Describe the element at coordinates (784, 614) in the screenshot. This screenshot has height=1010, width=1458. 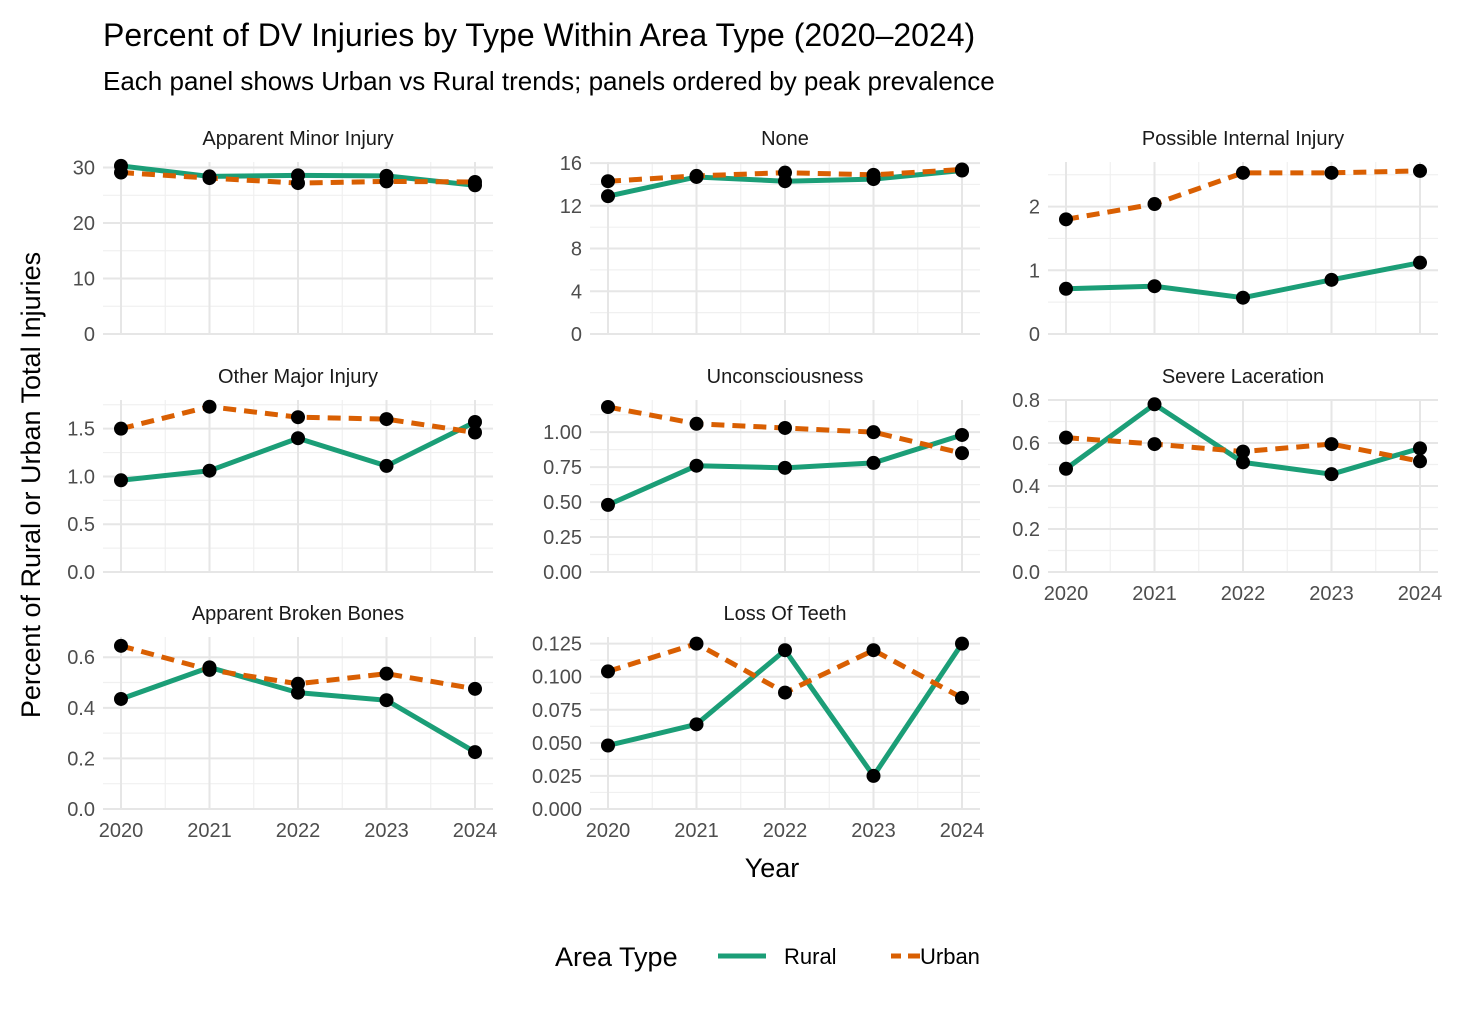
I see `panel-title: Loss Of Teeth` at that location.